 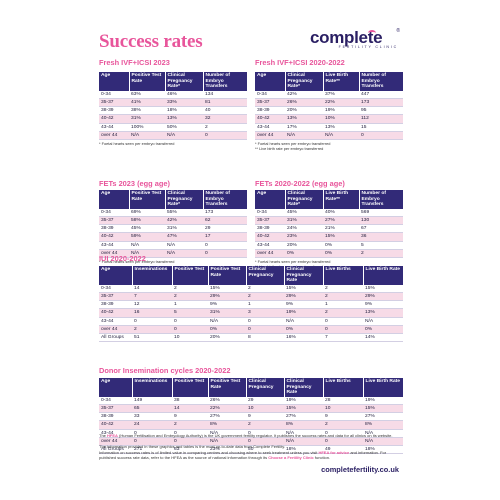 What do you see at coordinates (112, 435) in the screenshot?
I see `hfea-link: HFEA` at bounding box center [112, 435].